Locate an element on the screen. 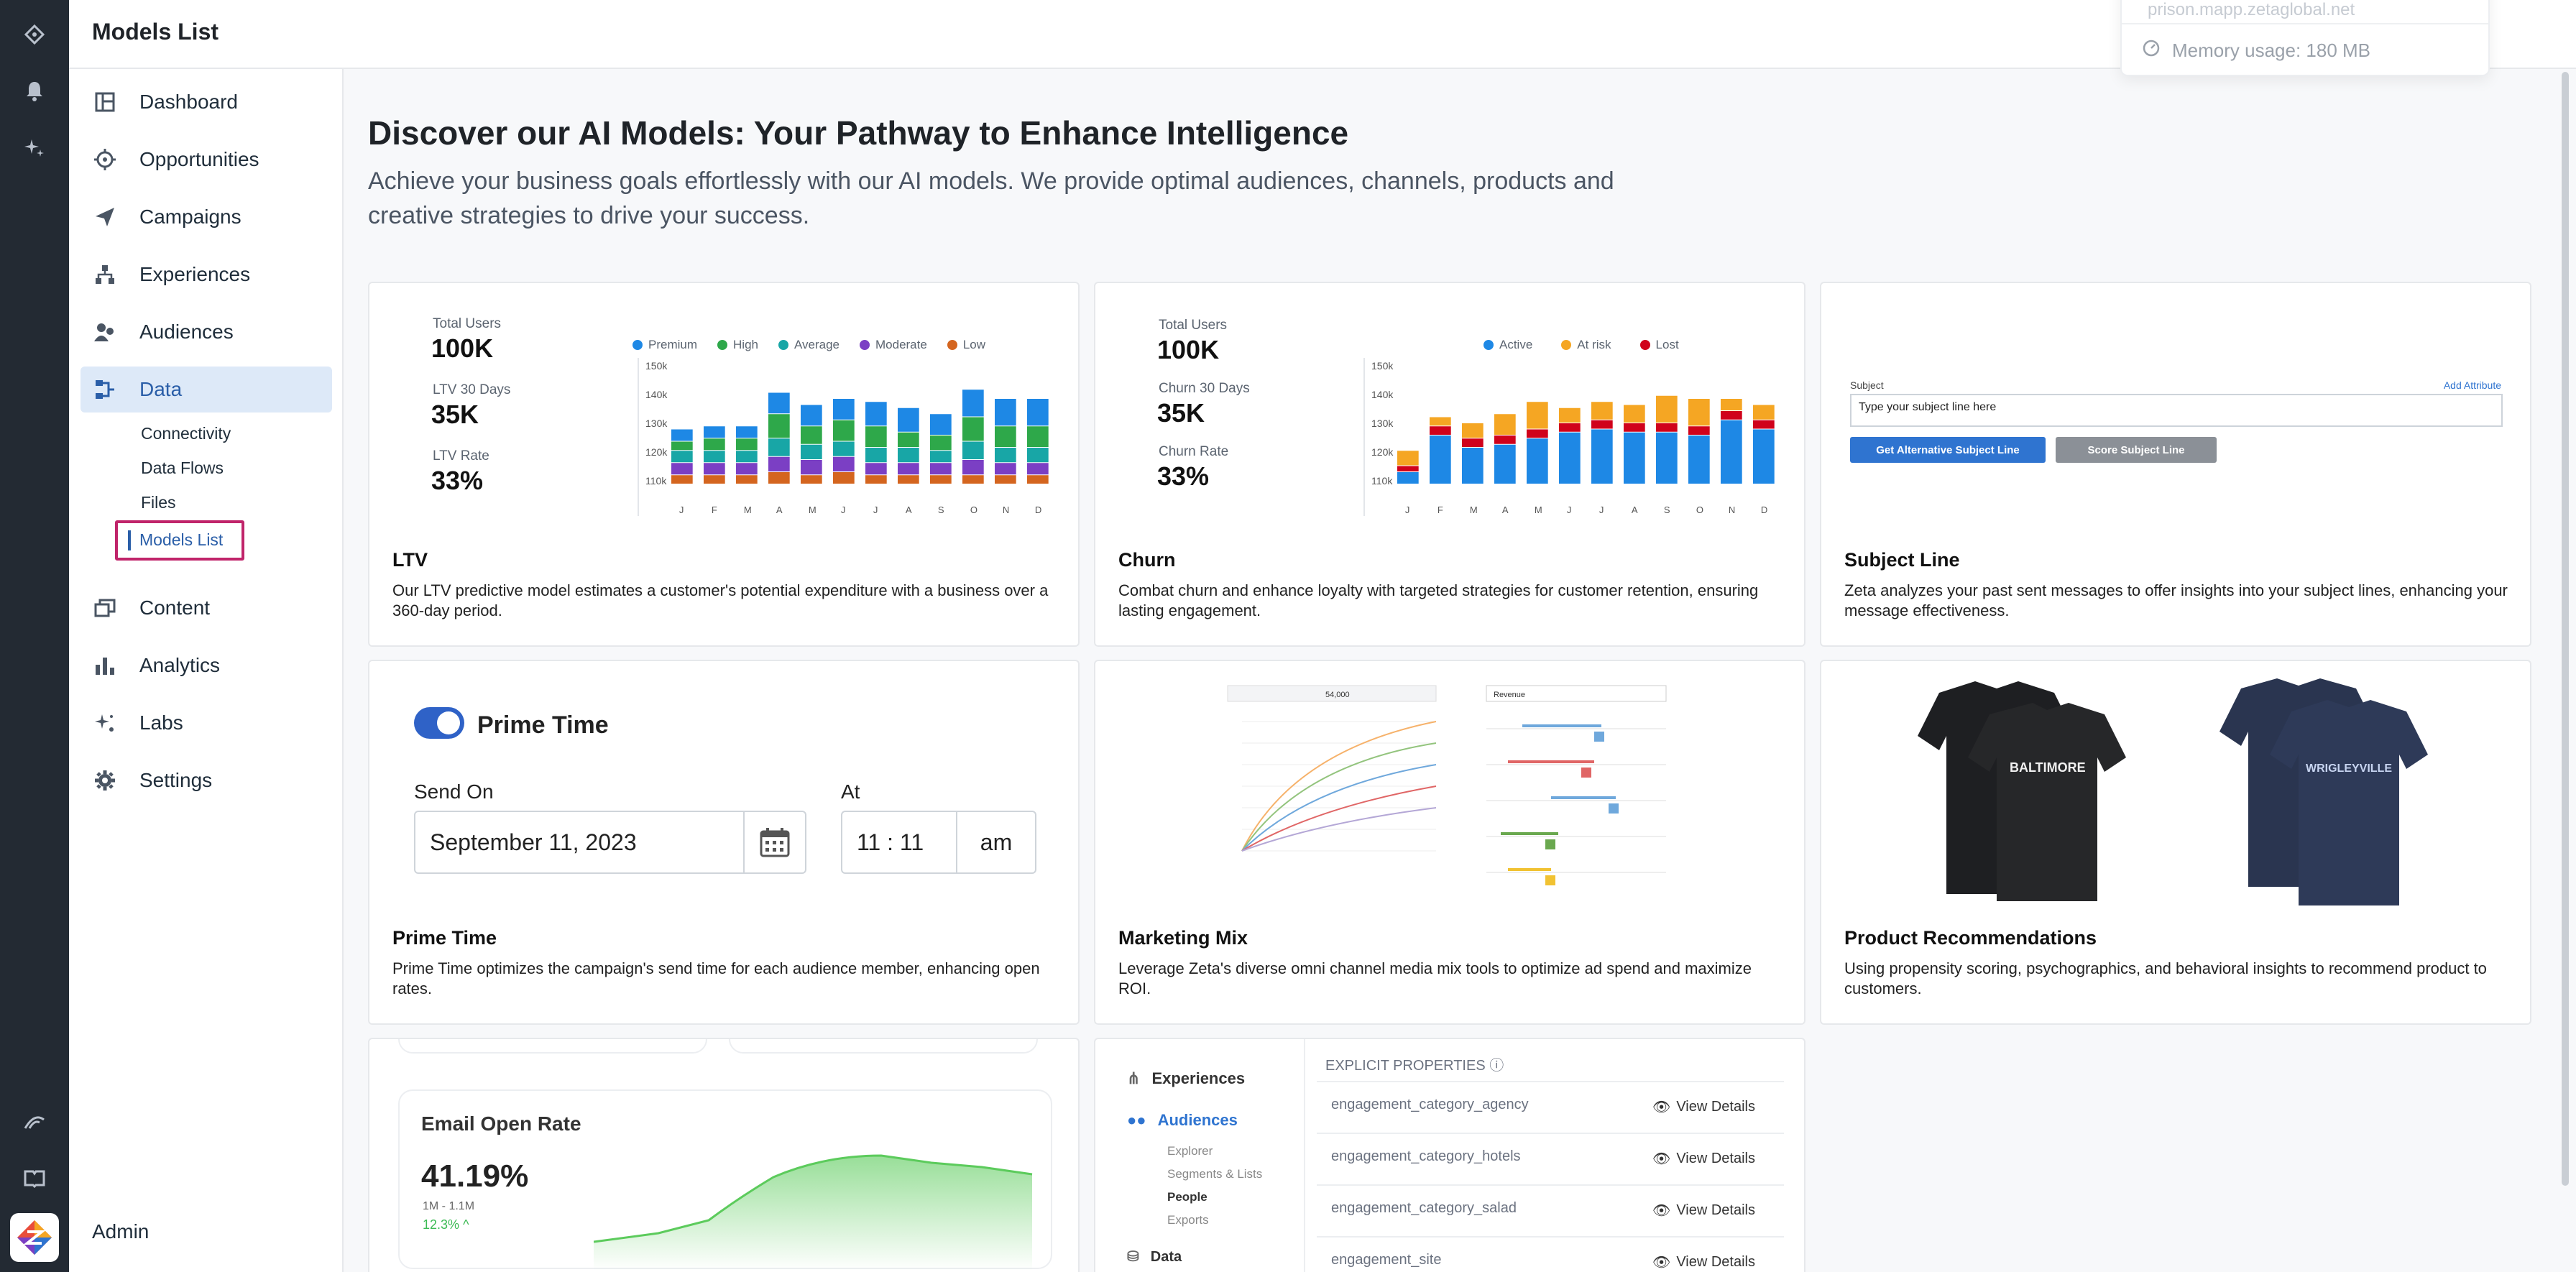 This screenshot has height=1272, width=2576. explicit-properties-header: EXPLICIT PROPERTIES ⓘ is located at coordinates (1414, 1066).